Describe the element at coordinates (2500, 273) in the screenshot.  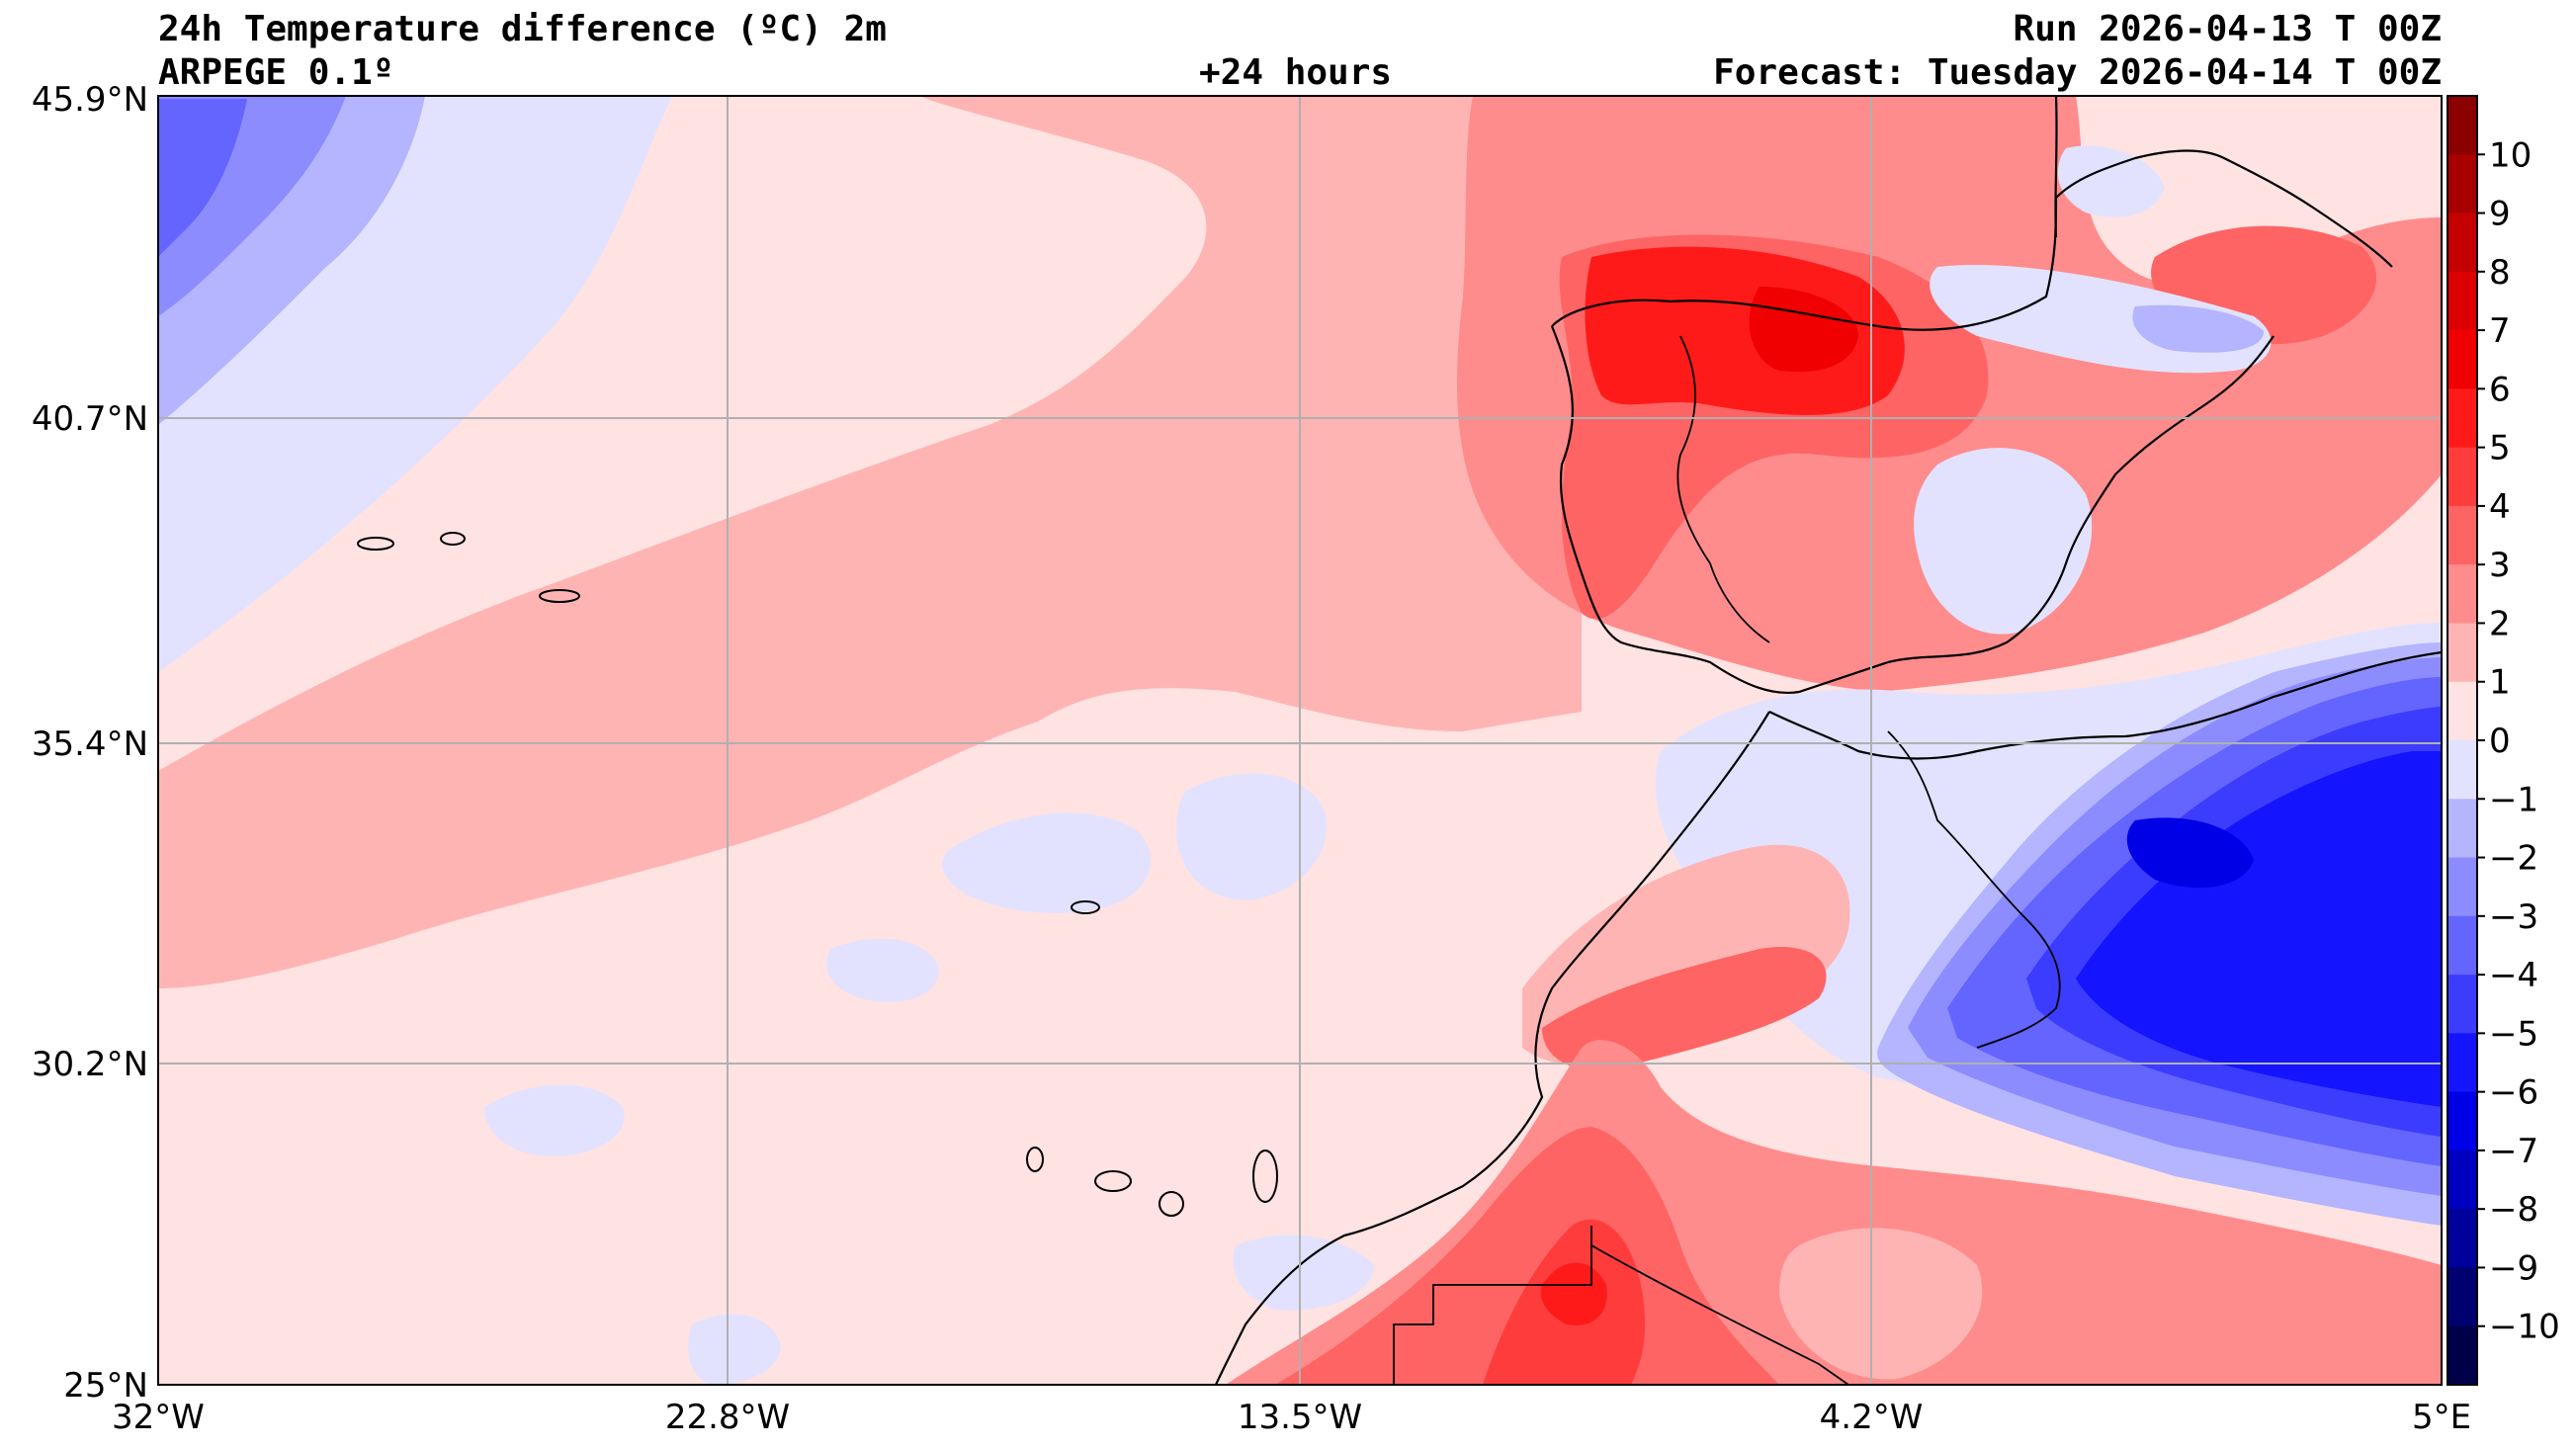
I see `colorbar-label: 8` at that location.